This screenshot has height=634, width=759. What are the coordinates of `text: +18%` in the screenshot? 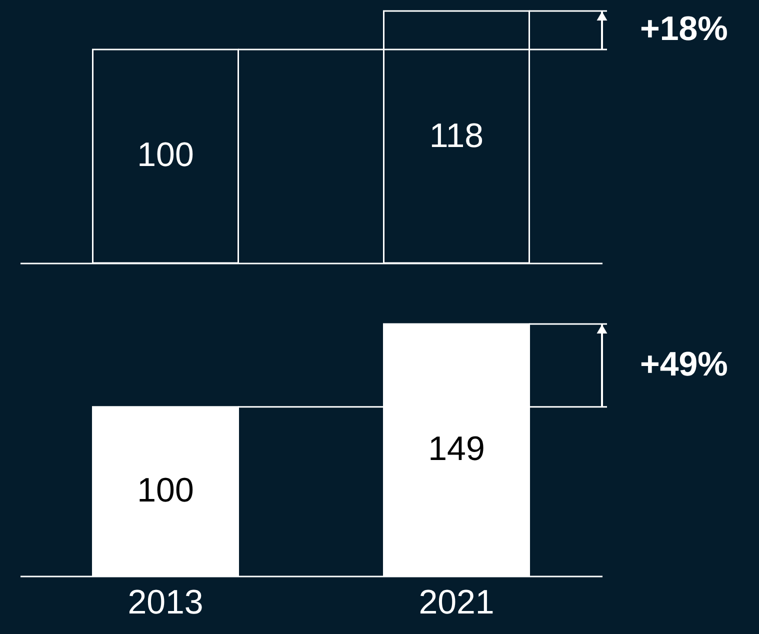 It's located at (684, 29).